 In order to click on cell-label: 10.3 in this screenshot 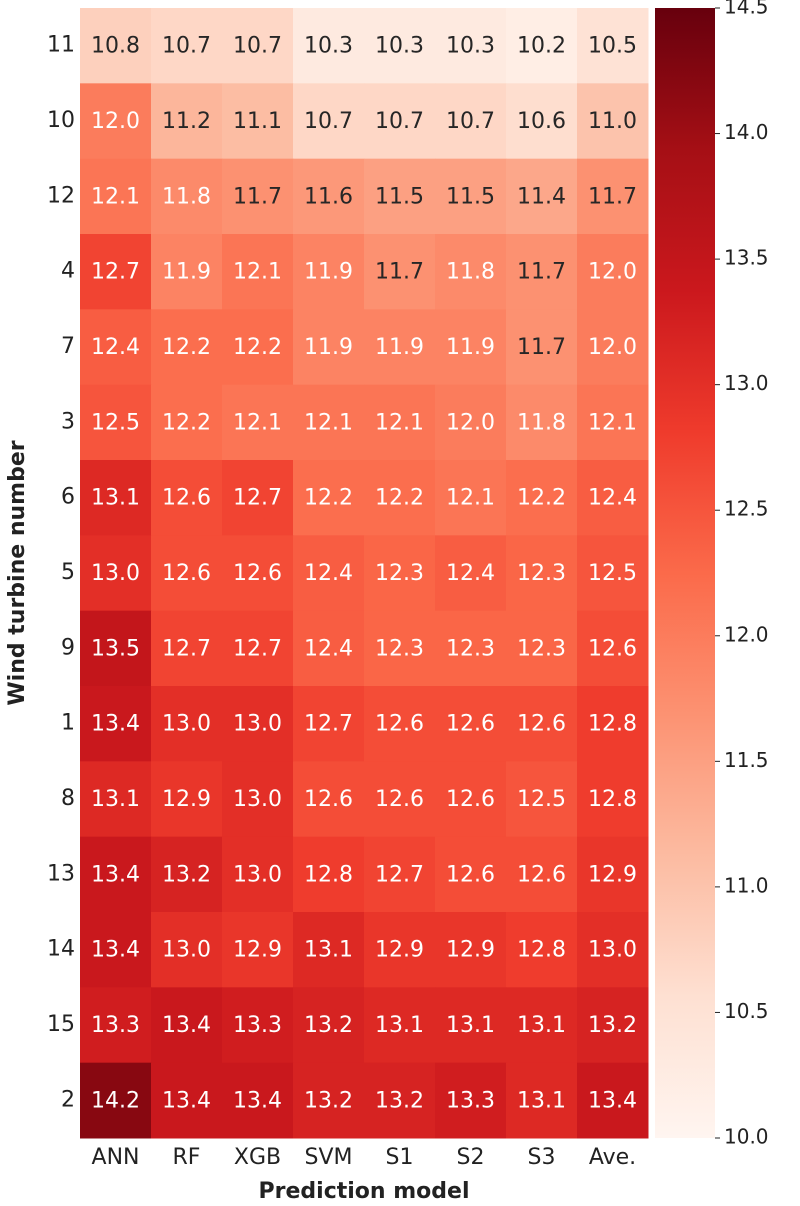, I will do `click(328, 46)`.